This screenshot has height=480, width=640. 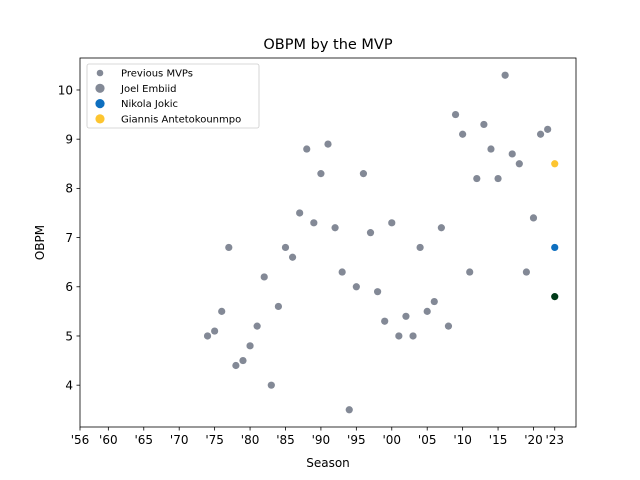 I want to click on x-tick-label: '95, so click(x=356, y=440).